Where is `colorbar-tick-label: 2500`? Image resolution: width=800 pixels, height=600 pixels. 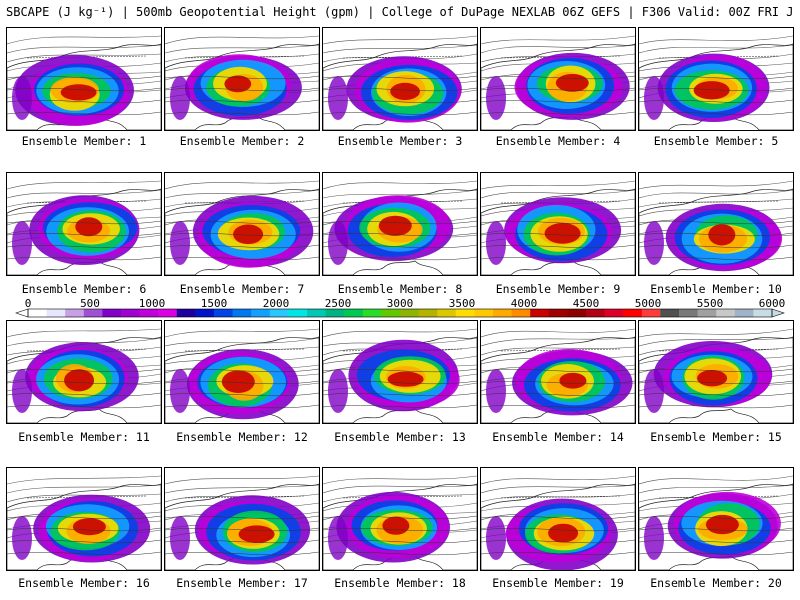 colorbar-tick-label: 2500 is located at coordinates (338, 303).